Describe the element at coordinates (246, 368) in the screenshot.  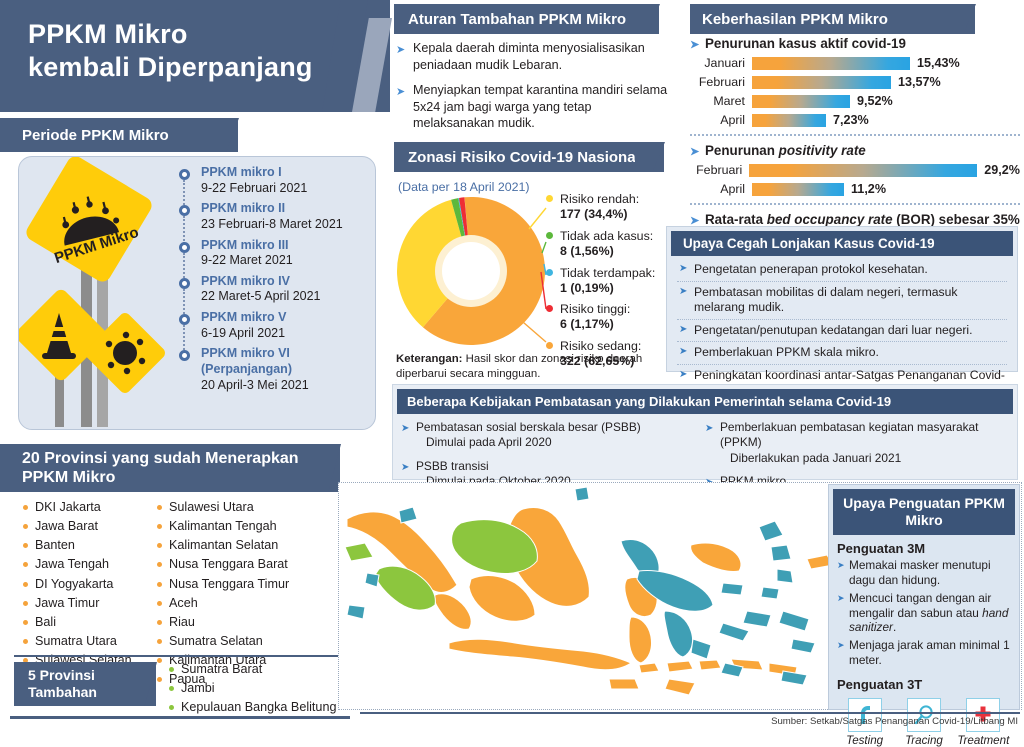
I see `timeline-item-name-extra: (Perpanjangan)` at that location.